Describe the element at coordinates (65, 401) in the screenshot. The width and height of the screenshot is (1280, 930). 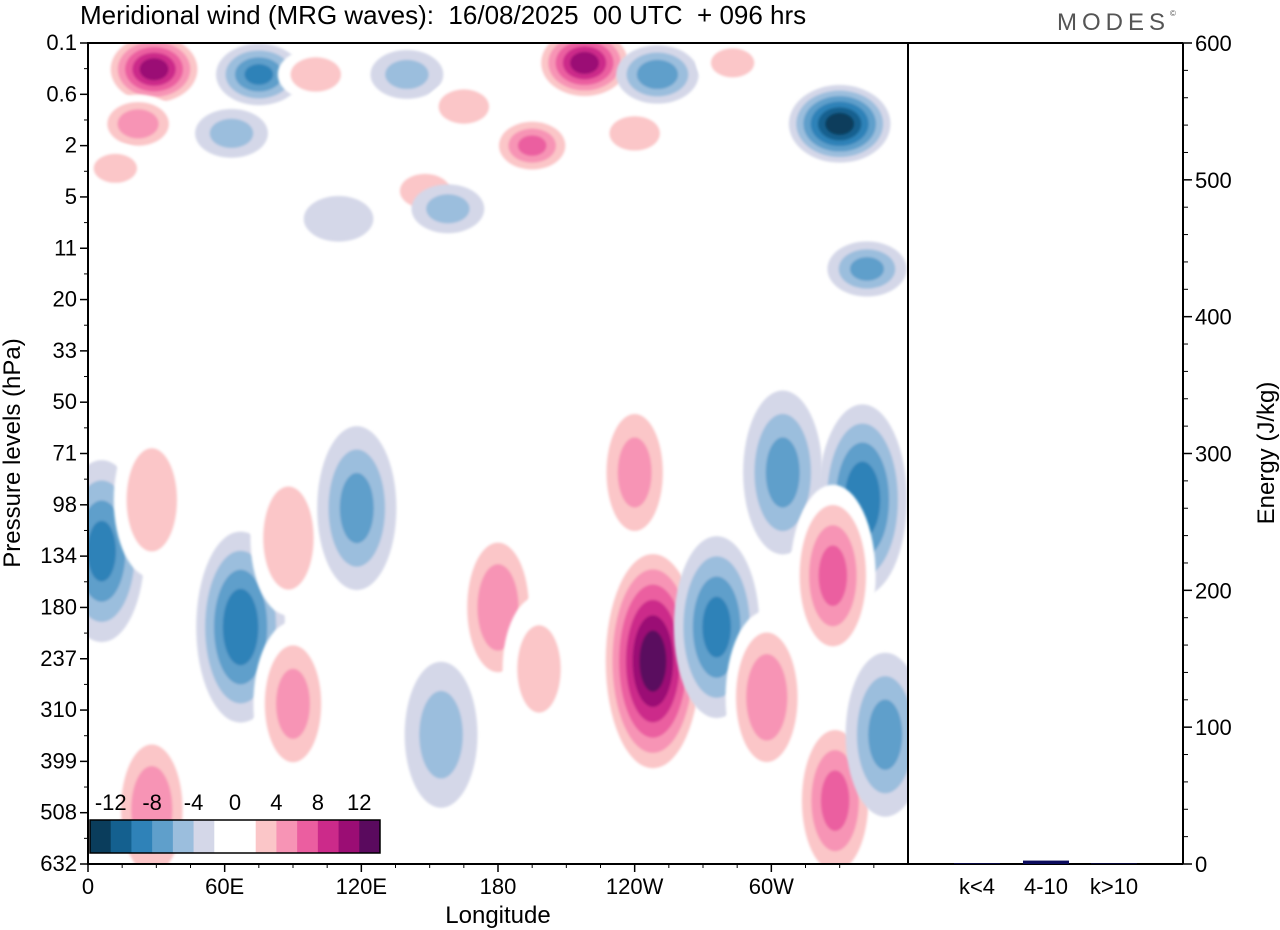
I see `y-tick-label: 50` at that location.